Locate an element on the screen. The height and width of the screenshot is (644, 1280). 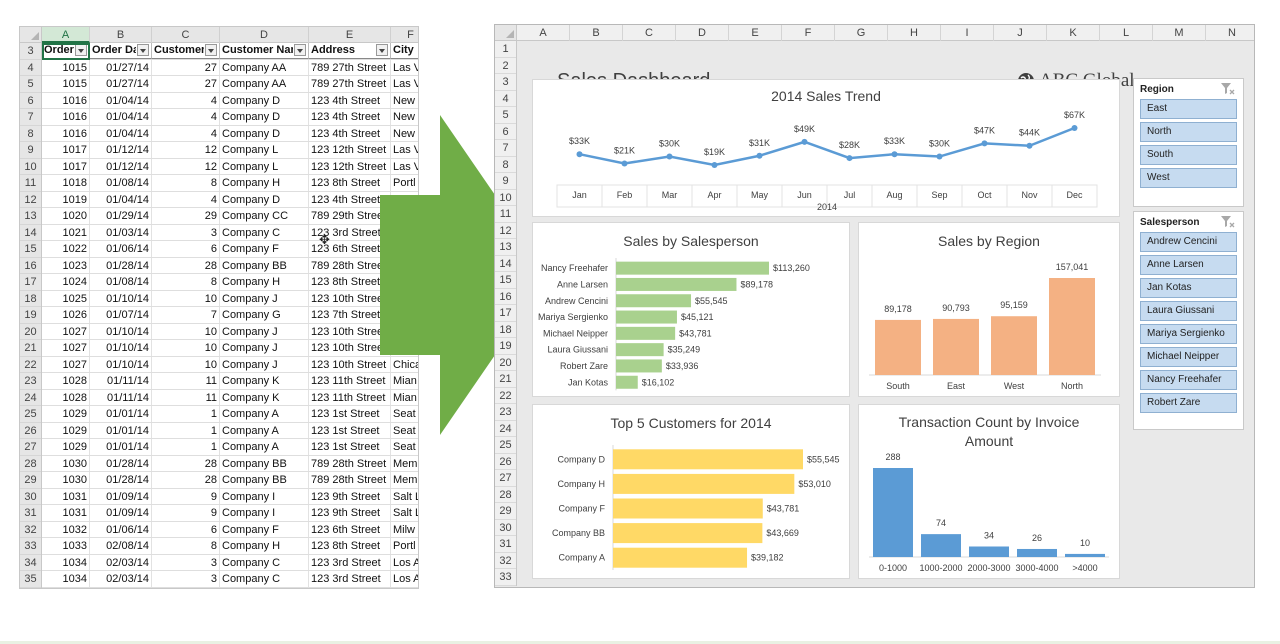
dashboard-row-header: 4 is located at coordinates (505, 99).